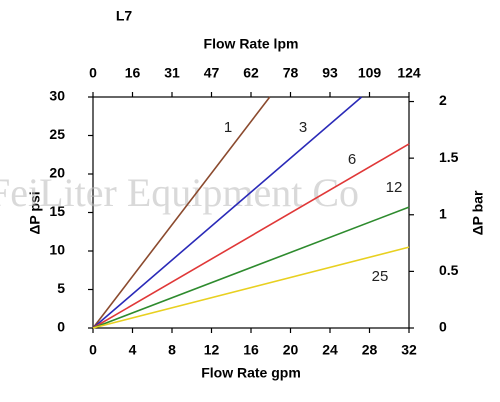 This screenshot has width=500, height=402. Describe the element at coordinates (380, 276) in the screenshot. I see `series-label: 25` at that location.